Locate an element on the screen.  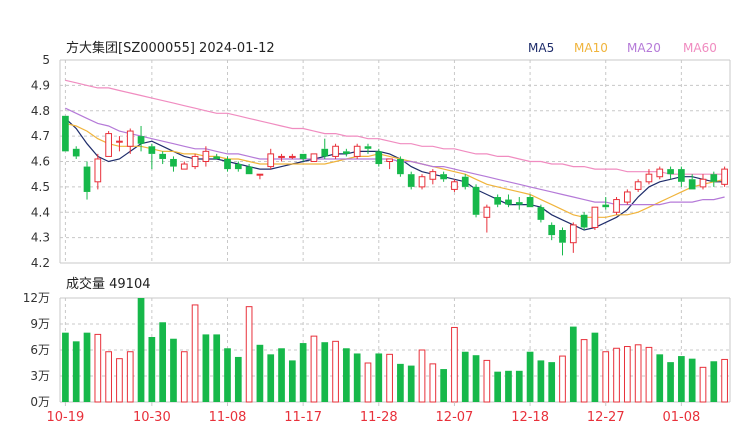
volume-tick-label: 9万 is located at coordinates (40, 324).